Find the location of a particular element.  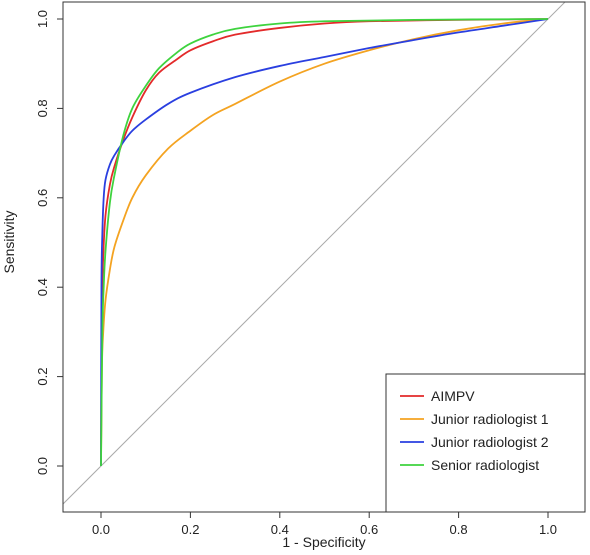

legend-box is located at coordinates (485, 443).